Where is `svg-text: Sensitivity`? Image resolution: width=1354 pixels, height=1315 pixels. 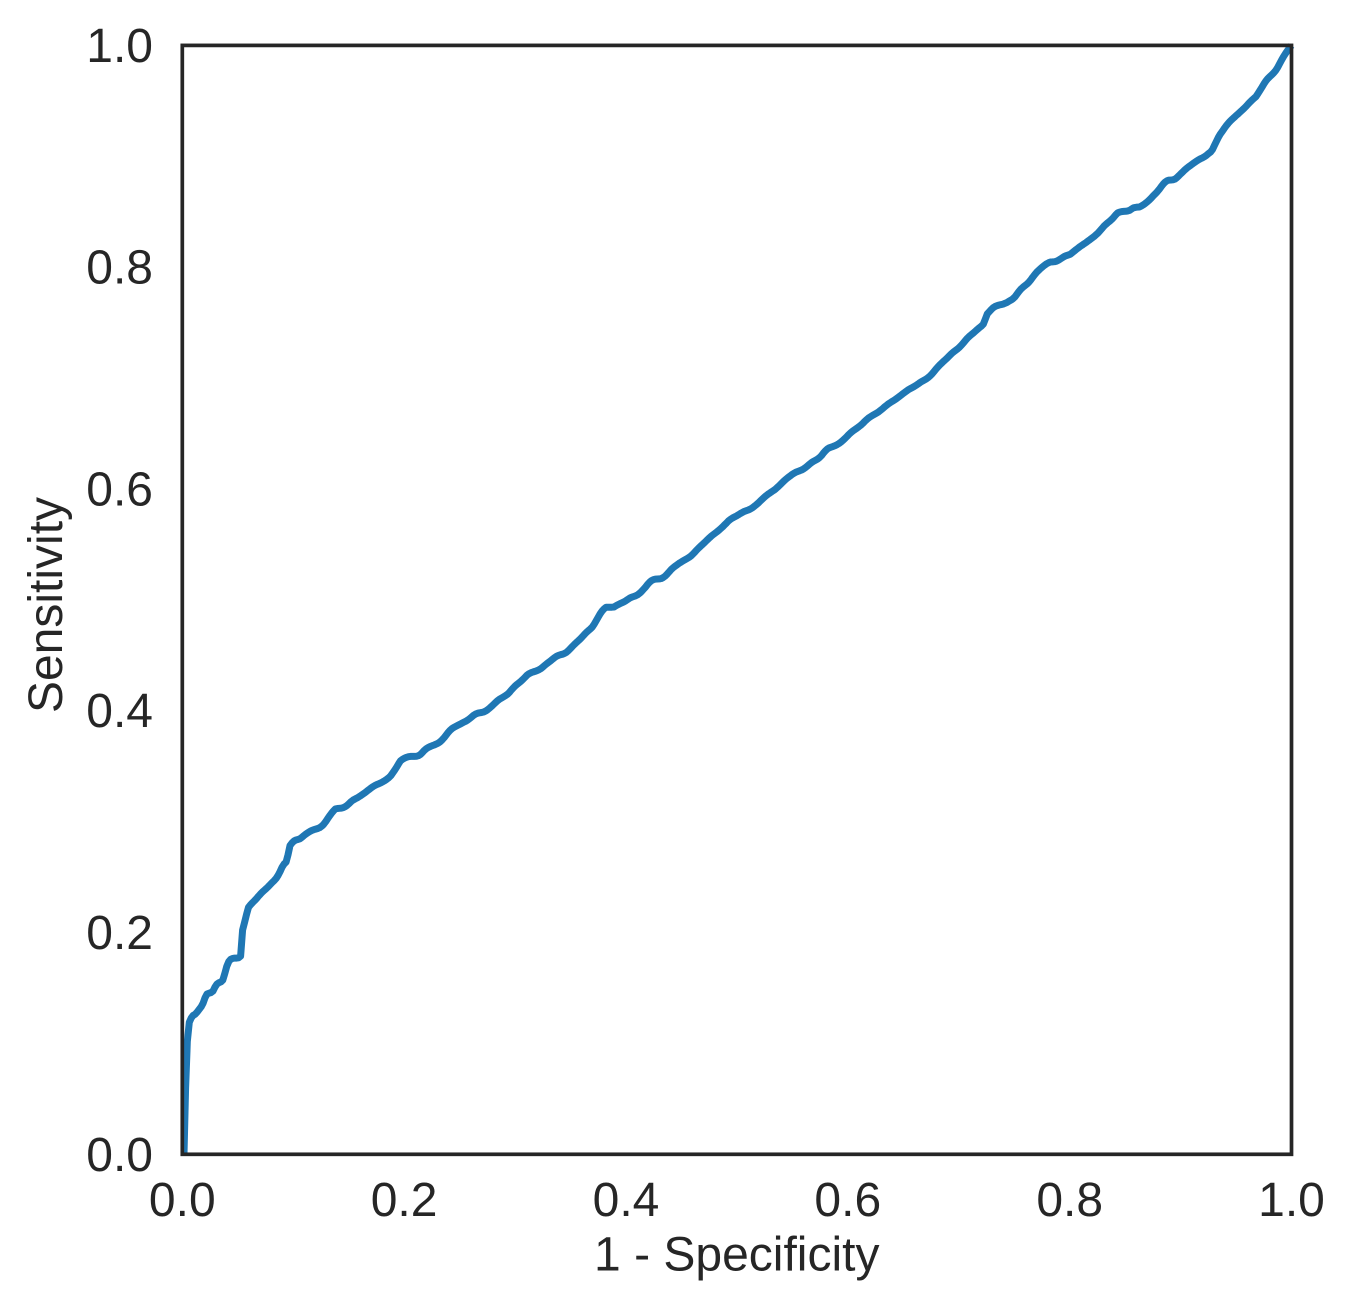
svg-text: Sensitivity is located at coordinates (46, 605).